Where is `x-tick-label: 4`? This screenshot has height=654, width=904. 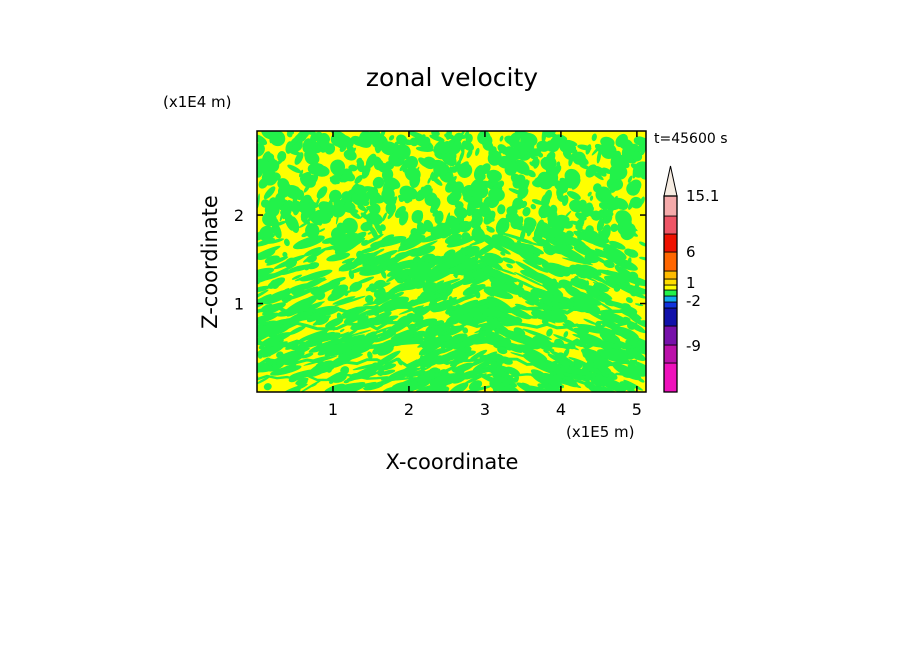
x-tick-label: 4 is located at coordinates (561, 409).